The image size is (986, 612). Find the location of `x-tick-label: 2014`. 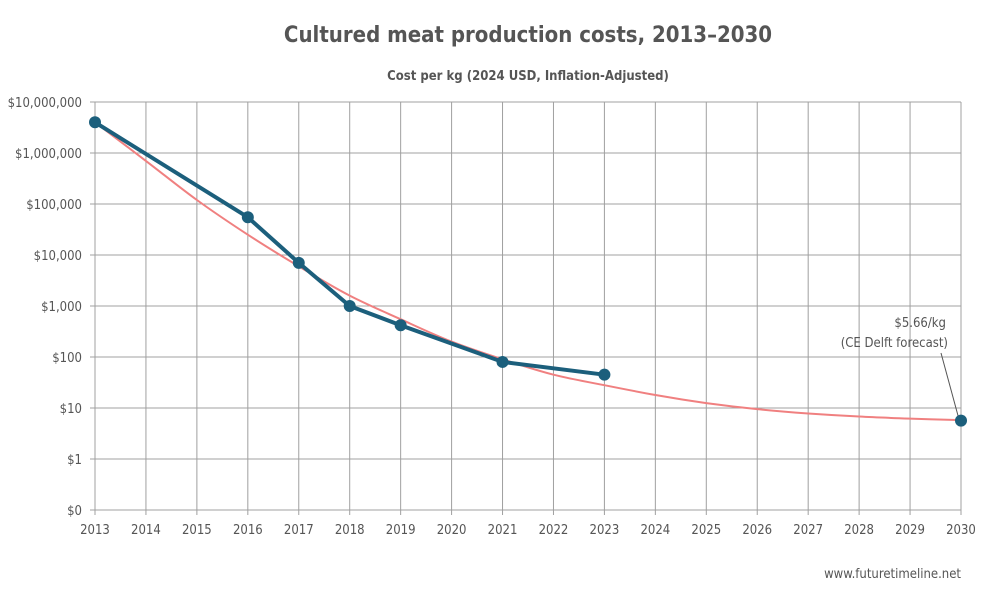

x-tick-label: 2014 is located at coordinates (146, 530).